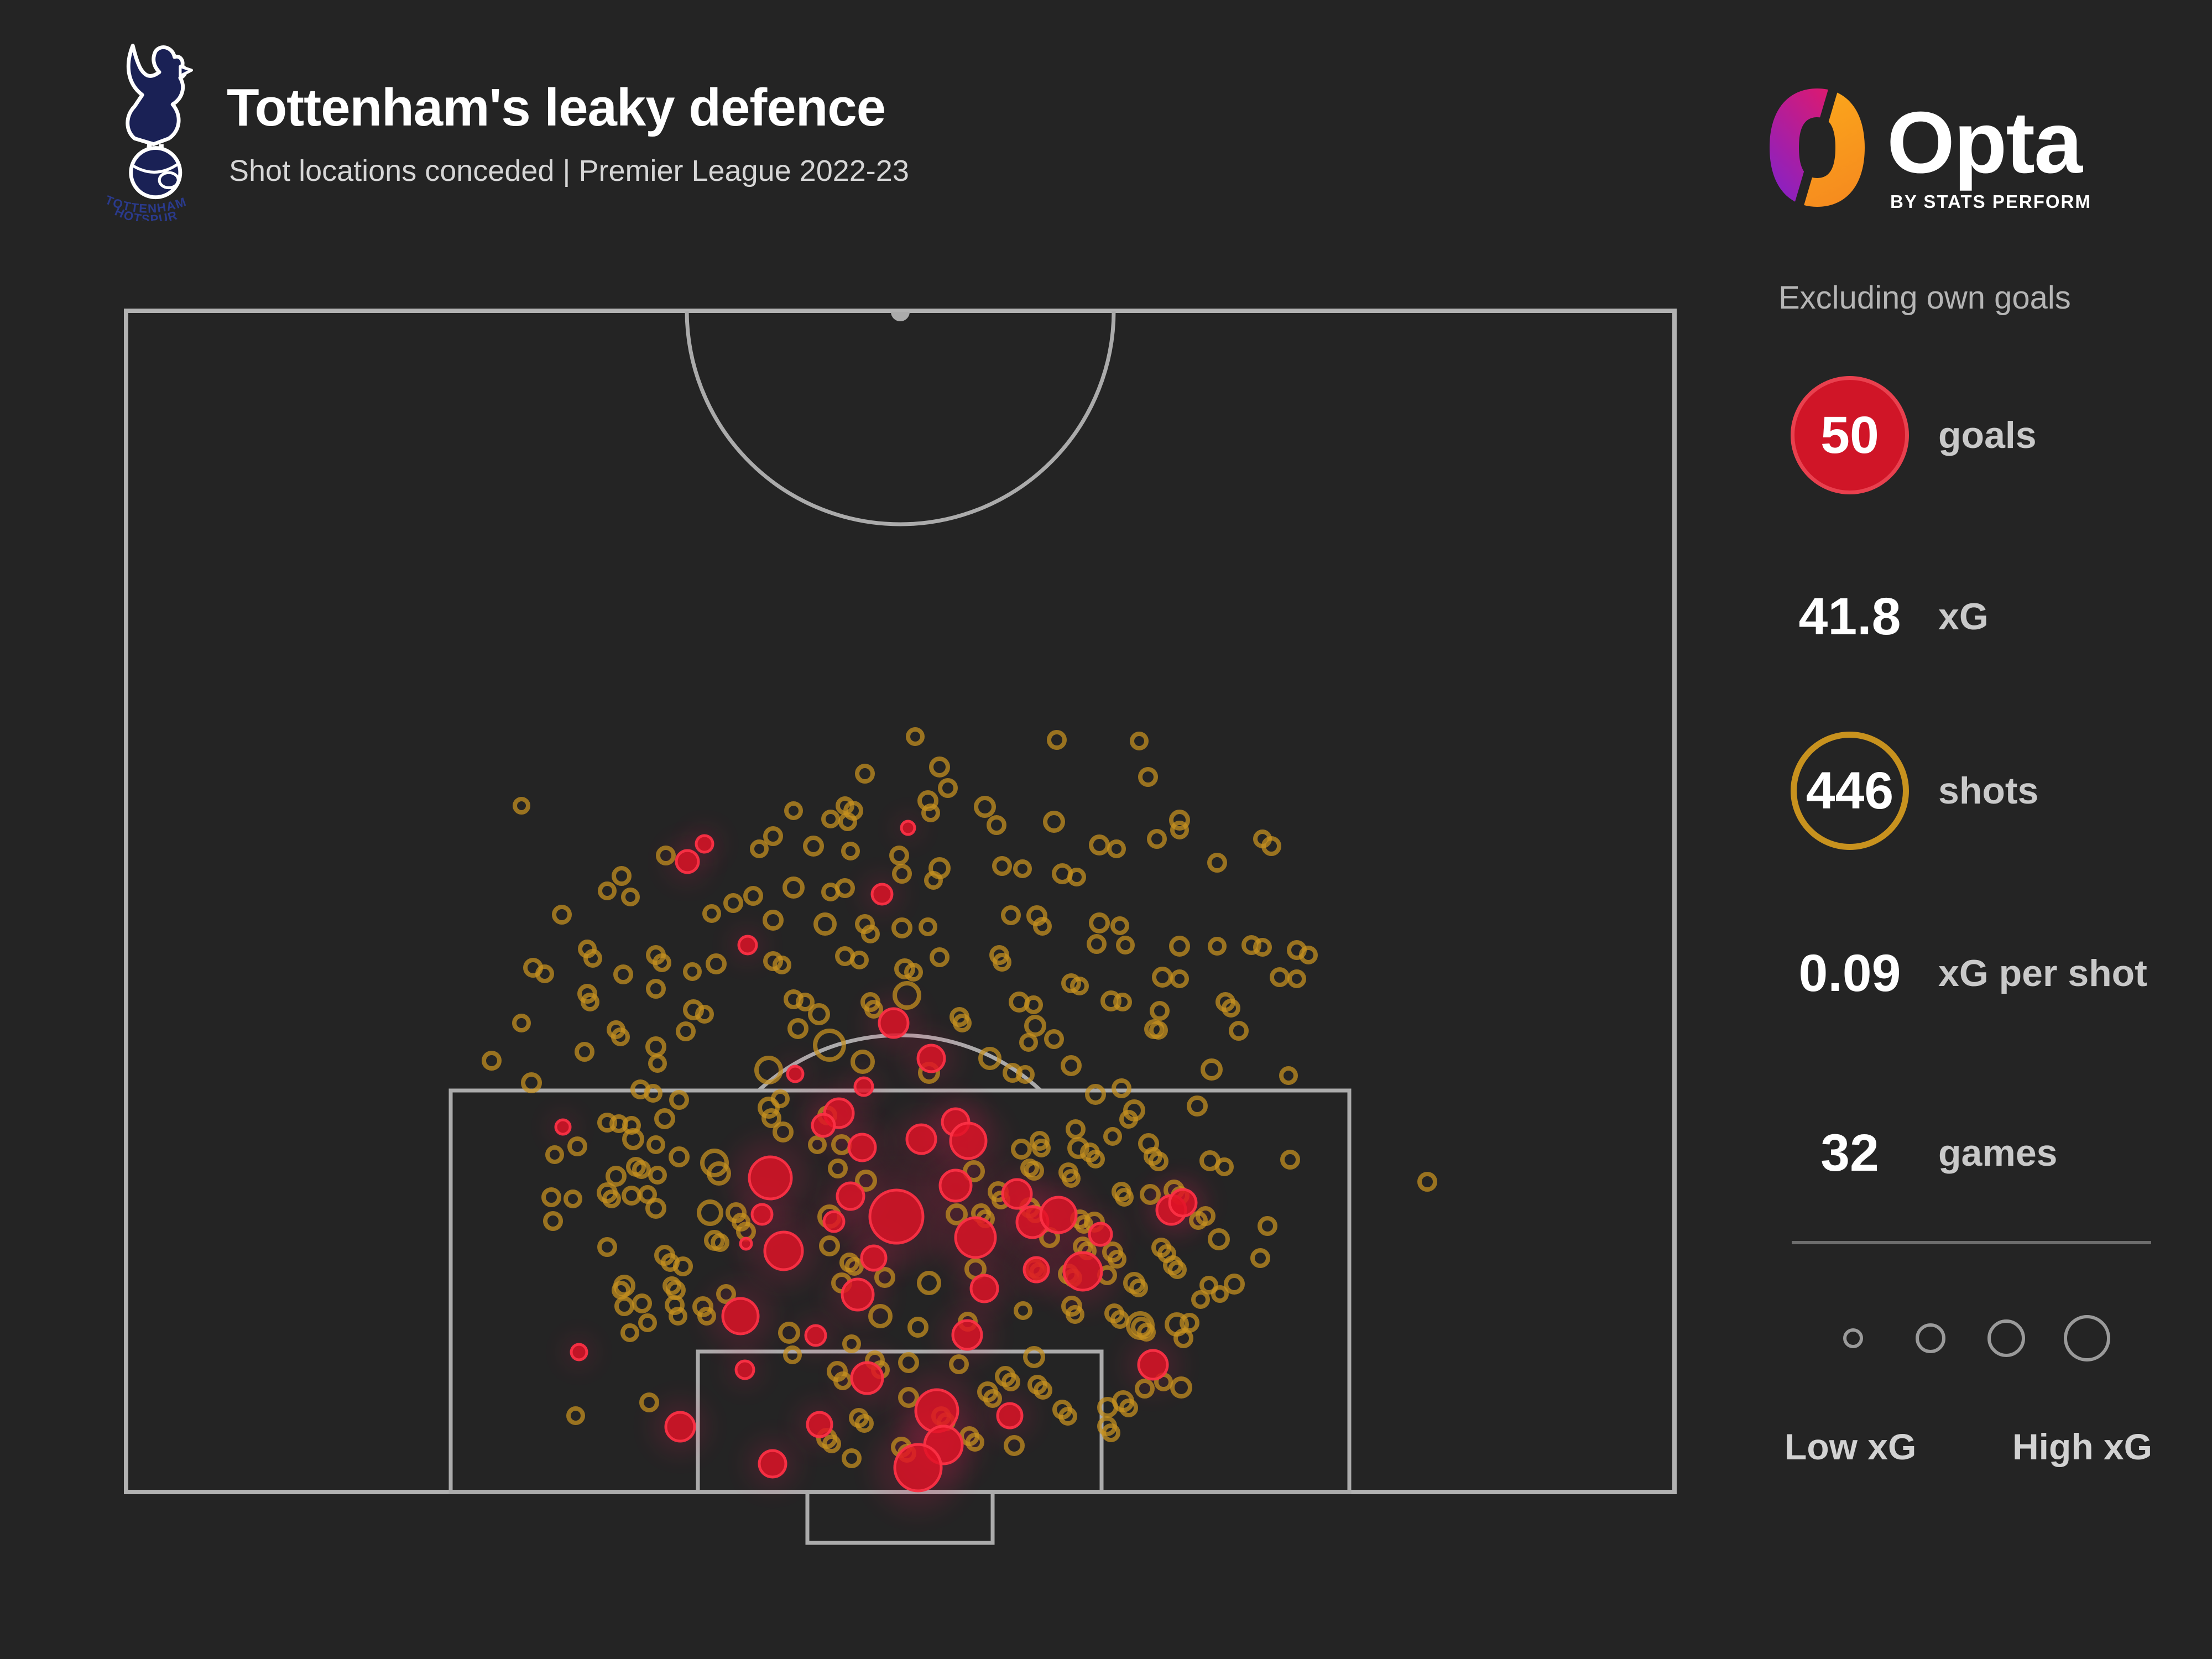  What do you see at coordinates (1971, 1339) in the screenshot?
I see `xg-size-legend` at bounding box center [1971, 1339].